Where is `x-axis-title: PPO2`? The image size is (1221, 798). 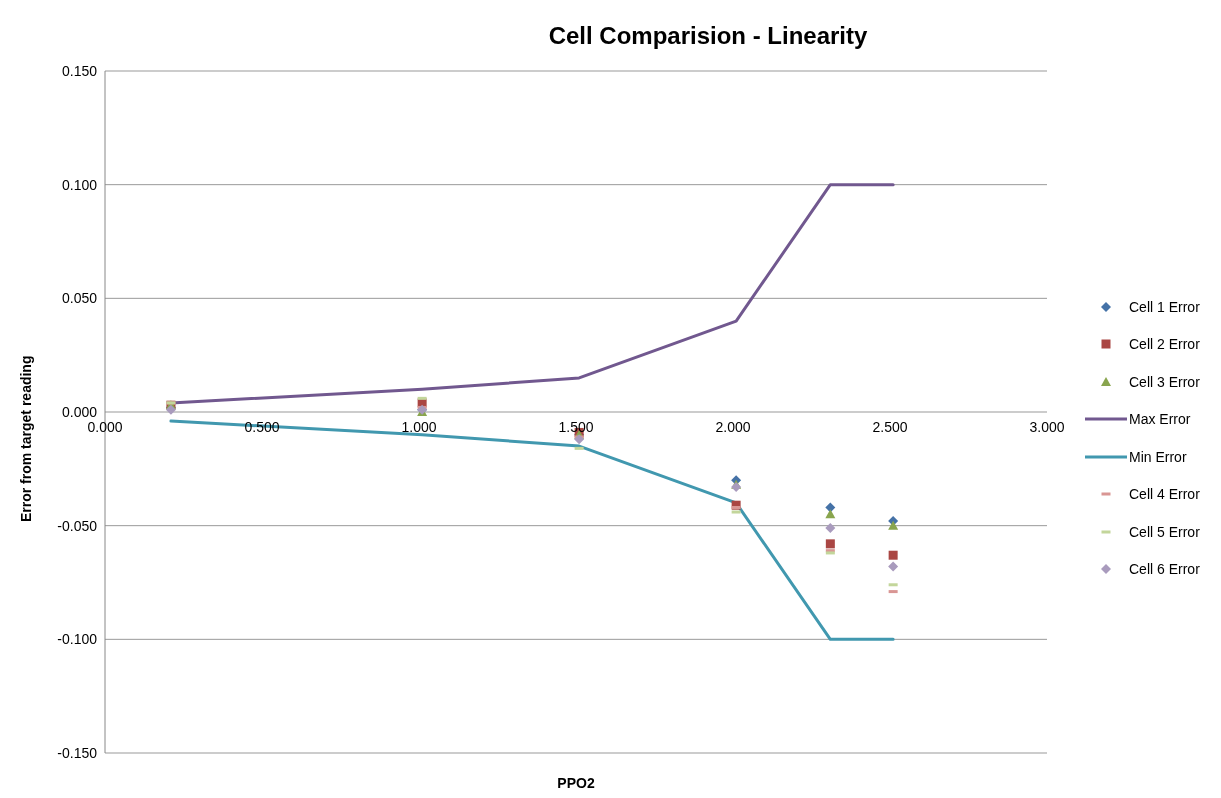
x-axis-title: PPO2 is located at coordinates (576, 783).